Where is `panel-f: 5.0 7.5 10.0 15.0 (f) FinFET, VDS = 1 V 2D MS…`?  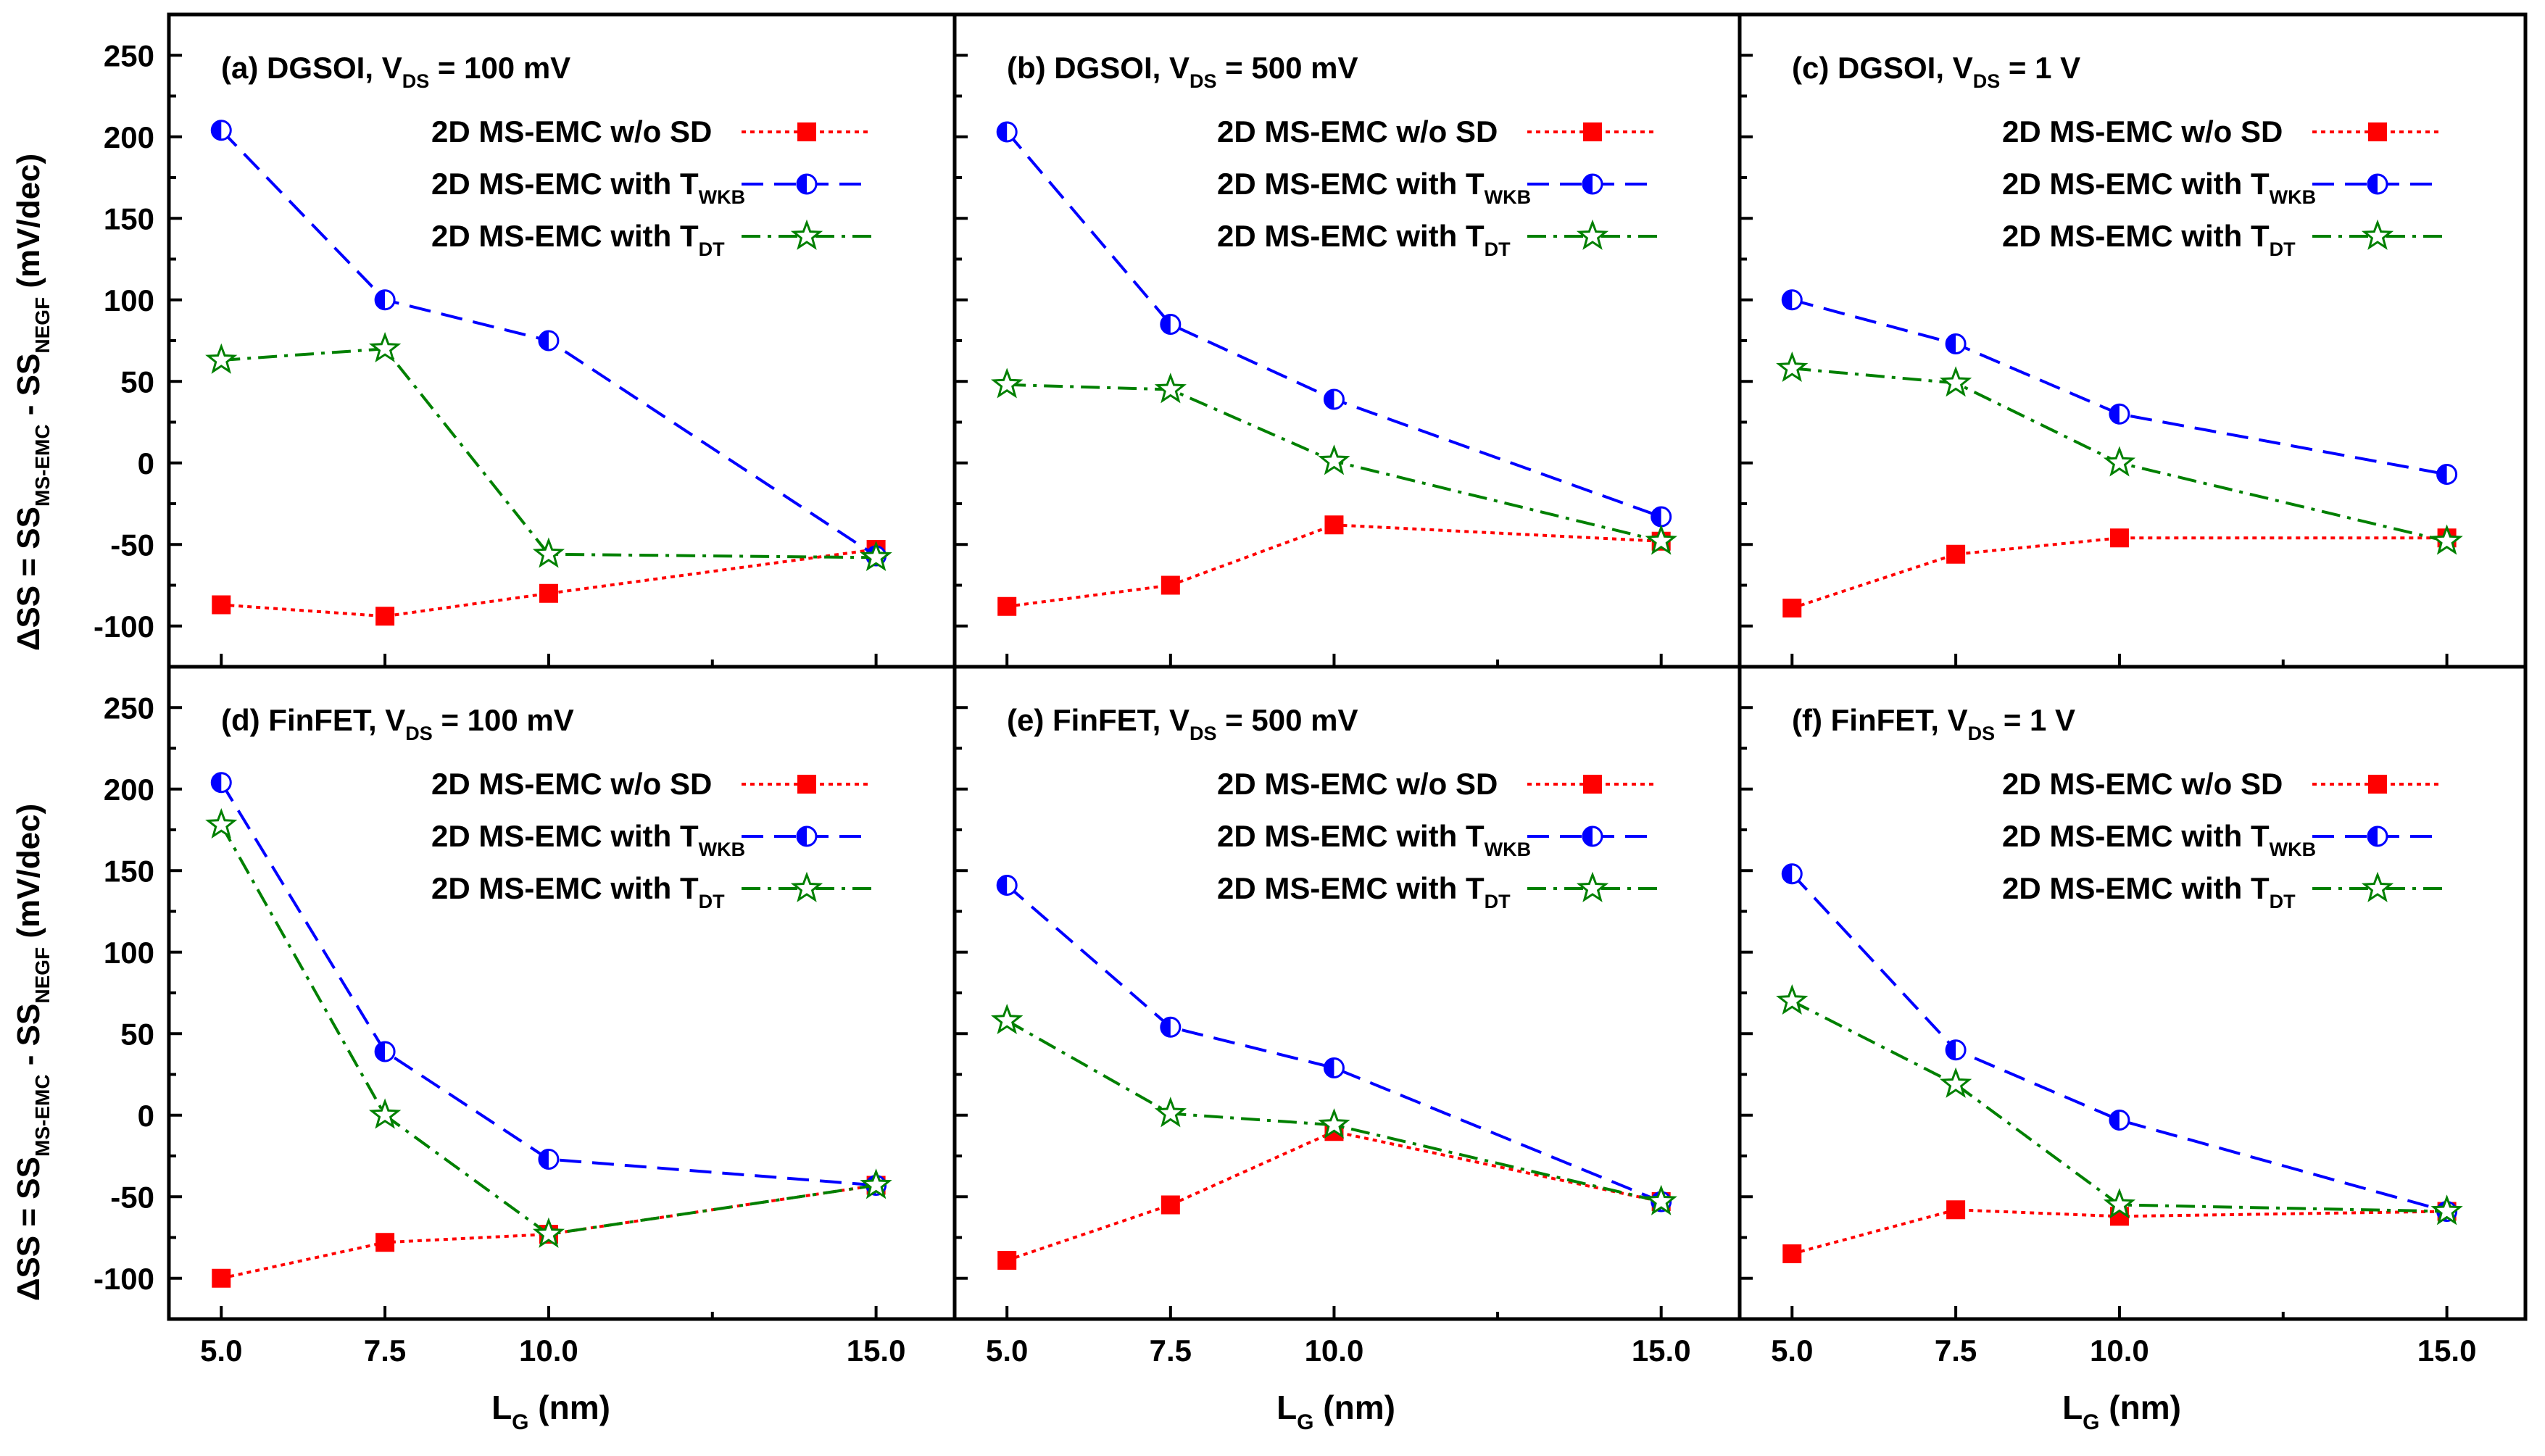 panel-f: 5.0 7.5 10.0 15.0 (f) FinFET, VDS = 1 V 2D MS… is located at coordinates (2133, 1017).